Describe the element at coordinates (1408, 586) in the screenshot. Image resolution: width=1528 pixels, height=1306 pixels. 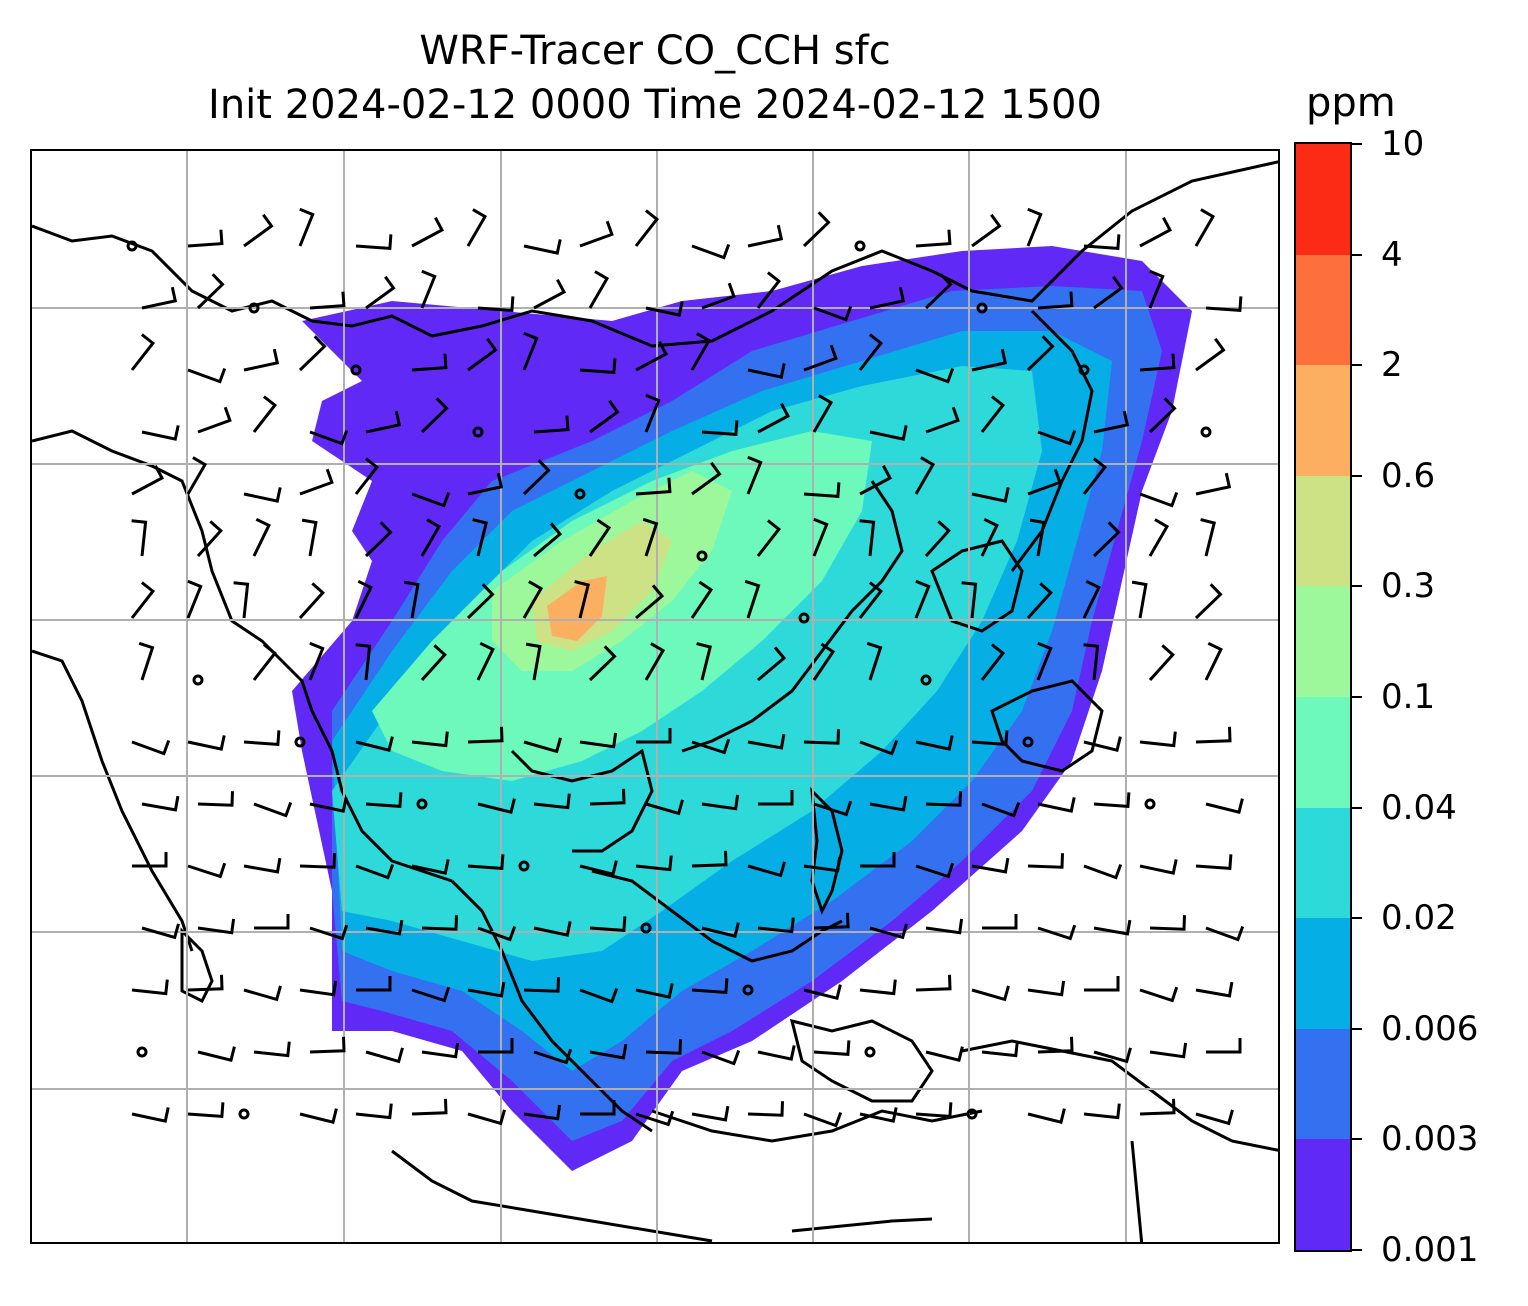
I see `colorbar-tick-label: 0.3` at that location.